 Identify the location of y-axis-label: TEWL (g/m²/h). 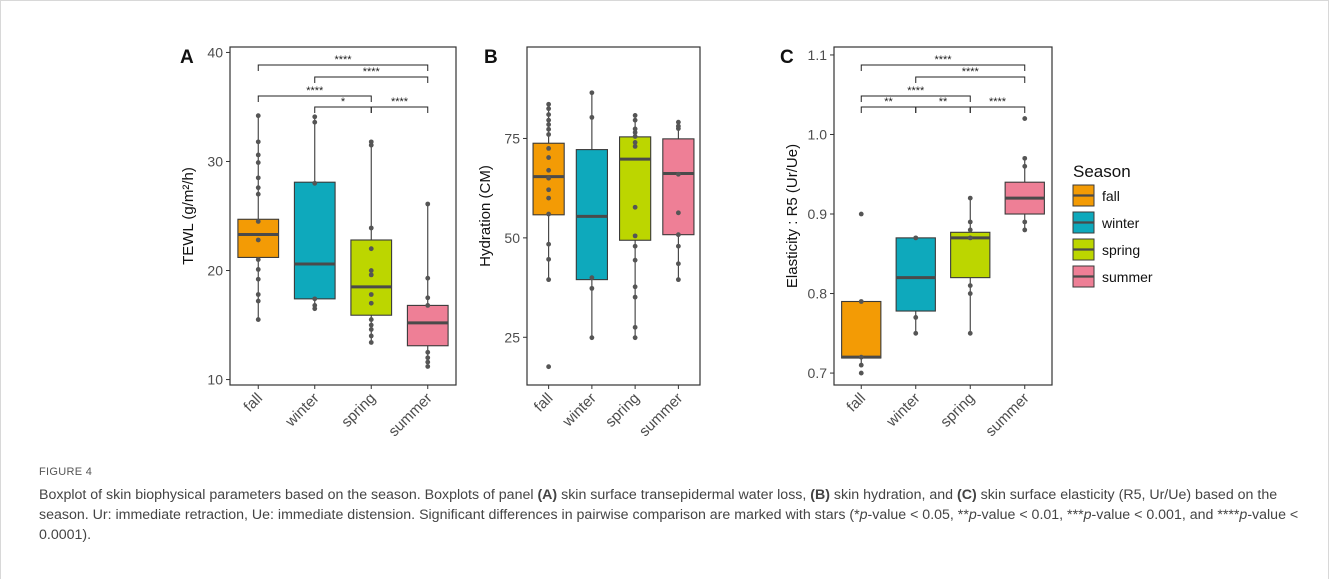
(188, 216).